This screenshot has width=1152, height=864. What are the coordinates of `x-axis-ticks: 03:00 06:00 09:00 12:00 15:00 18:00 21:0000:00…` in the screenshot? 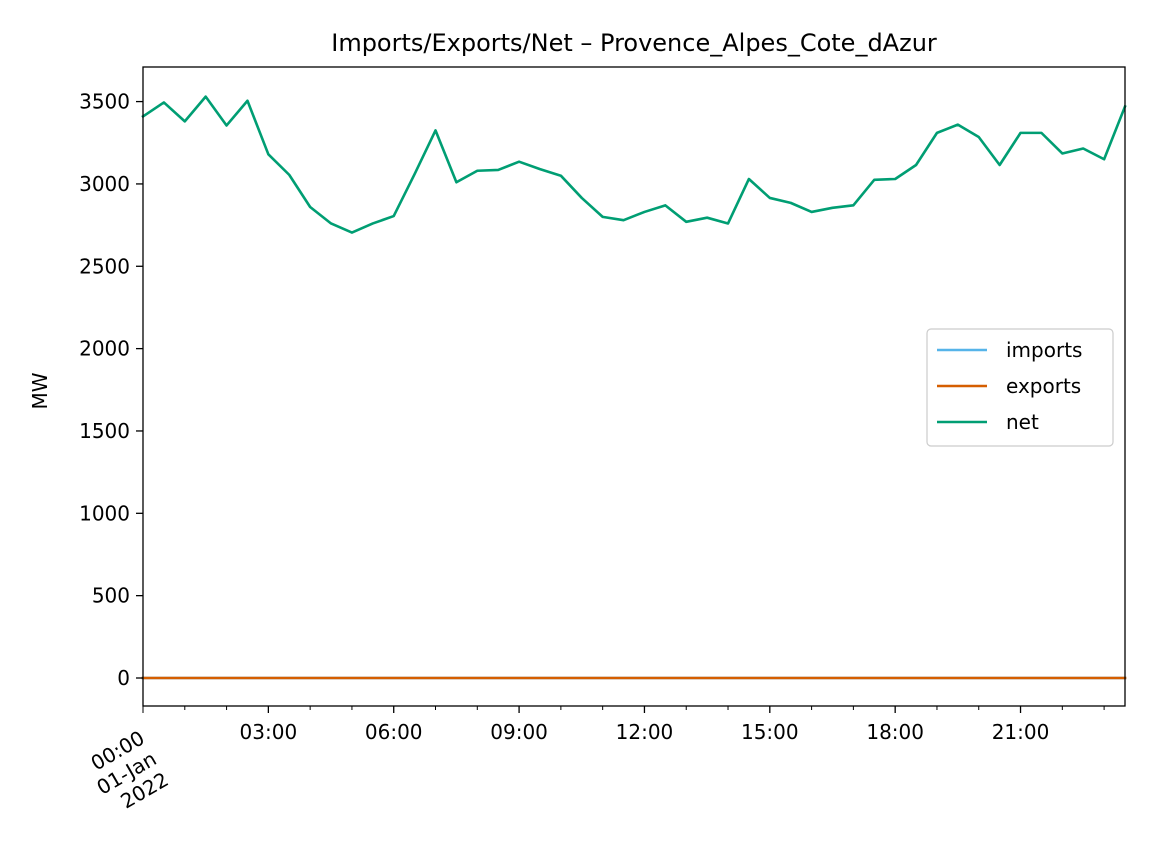 It's located at (596, 759).